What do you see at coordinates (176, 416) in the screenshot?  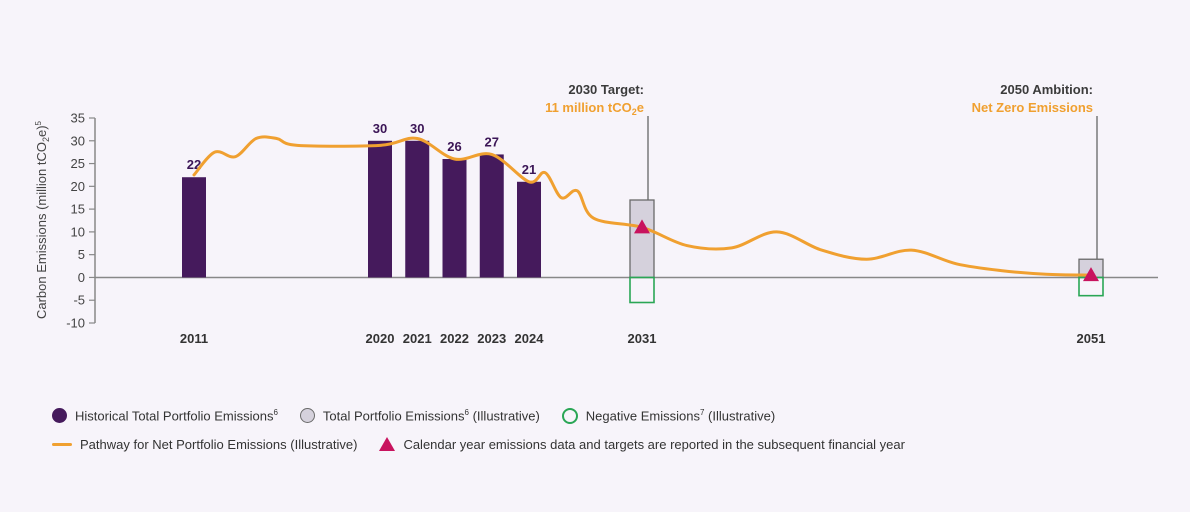 I see `legend-historical-label: Historical Total Portfolio Emissions6` at bounding box center [176, 416].